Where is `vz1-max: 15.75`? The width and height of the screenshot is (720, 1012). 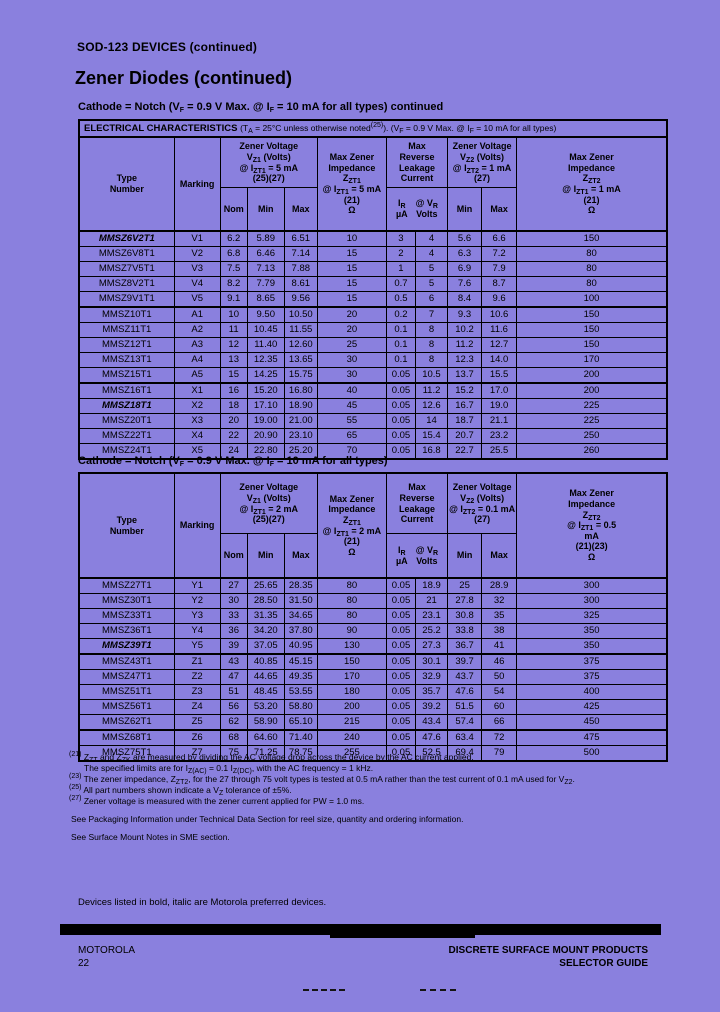
vz1-max: 15.75 is located at coordinates (300, 375).